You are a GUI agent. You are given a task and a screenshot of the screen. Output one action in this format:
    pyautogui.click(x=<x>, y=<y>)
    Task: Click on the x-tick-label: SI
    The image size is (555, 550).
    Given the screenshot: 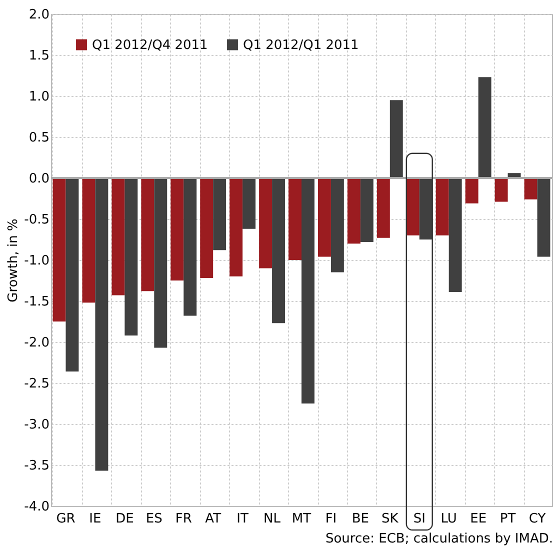 What is the action you would take?
    pyautogui.click(x=419, y=519)
    